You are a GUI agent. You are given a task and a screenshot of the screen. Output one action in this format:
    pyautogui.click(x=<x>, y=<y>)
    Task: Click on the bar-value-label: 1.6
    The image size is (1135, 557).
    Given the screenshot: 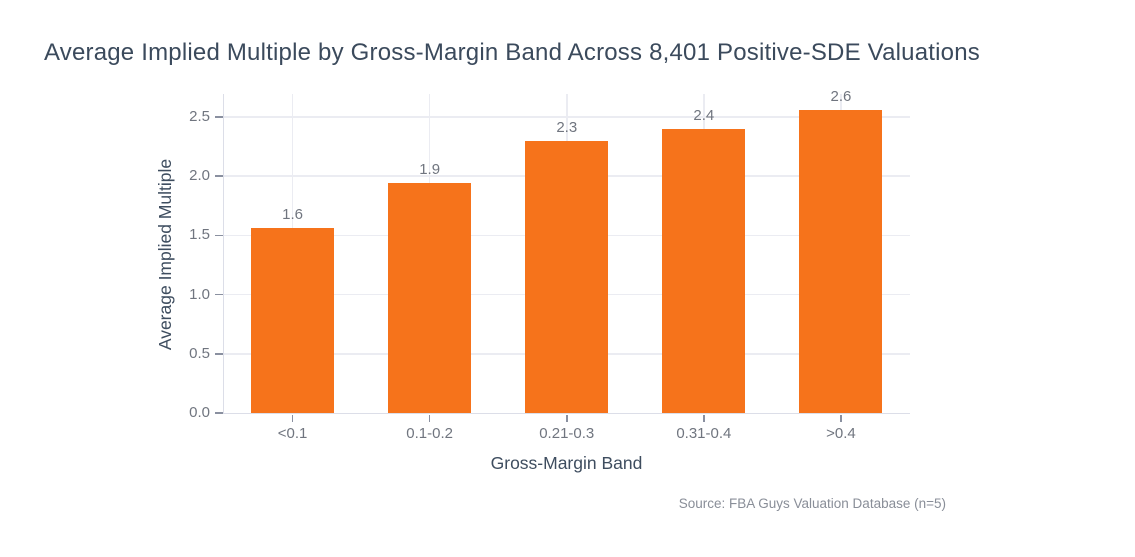 What is the action you would take?
    pyautogui.click(x=292, y=215)
    